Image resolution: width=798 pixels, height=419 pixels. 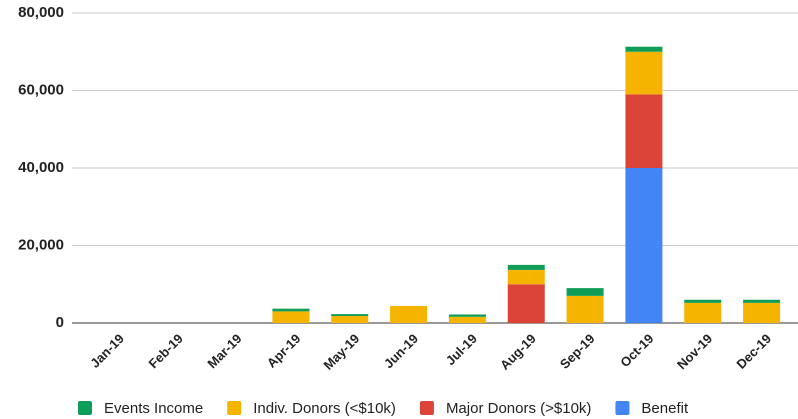 I want to click on y-tick-label: 0, so click(x=60, y=322).